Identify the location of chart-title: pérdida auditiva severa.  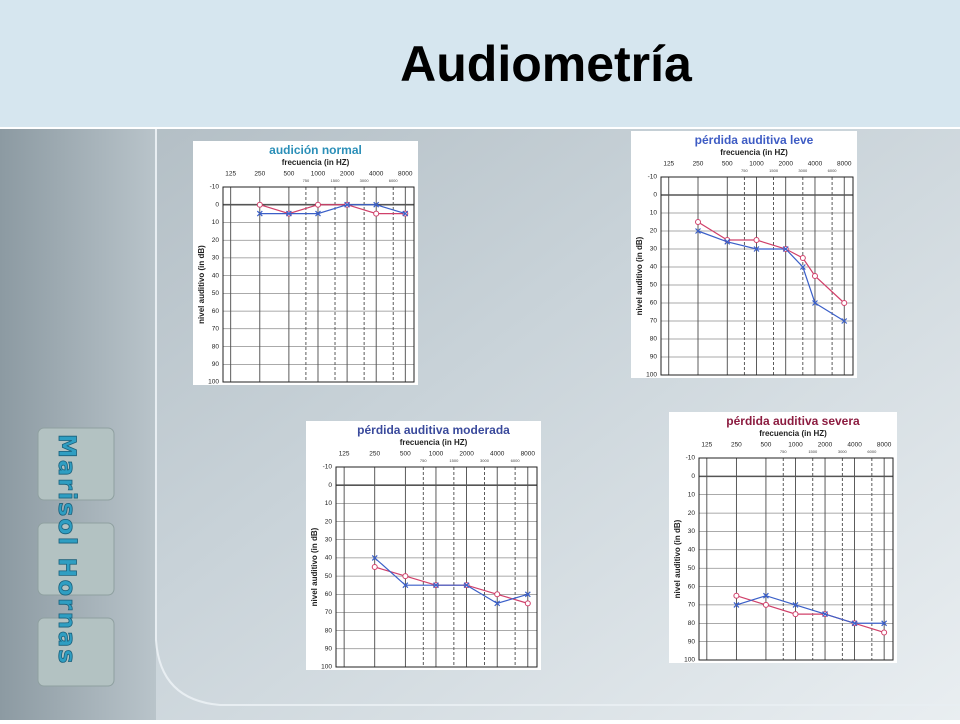
(793, 421).